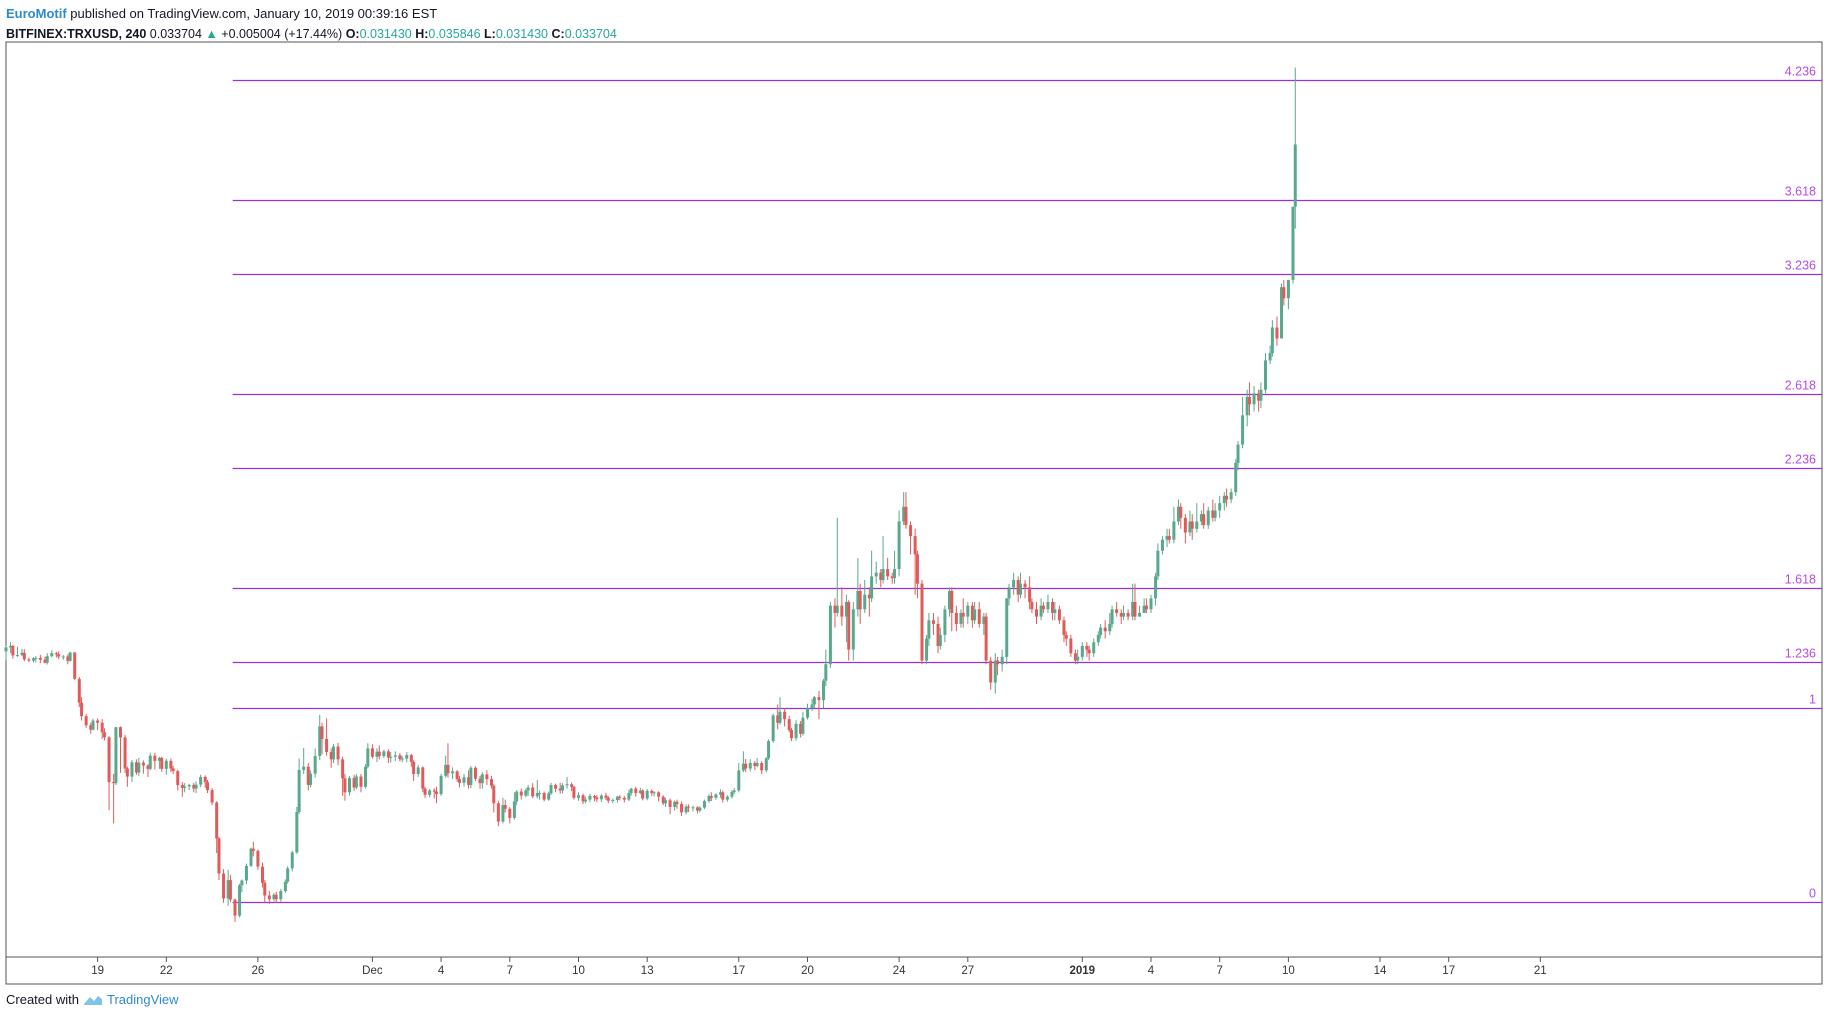 The image size is (1828, 1019). Describe the element at coordinates (422, 34) in the screenshot. I see `high-label: H:` at that location.